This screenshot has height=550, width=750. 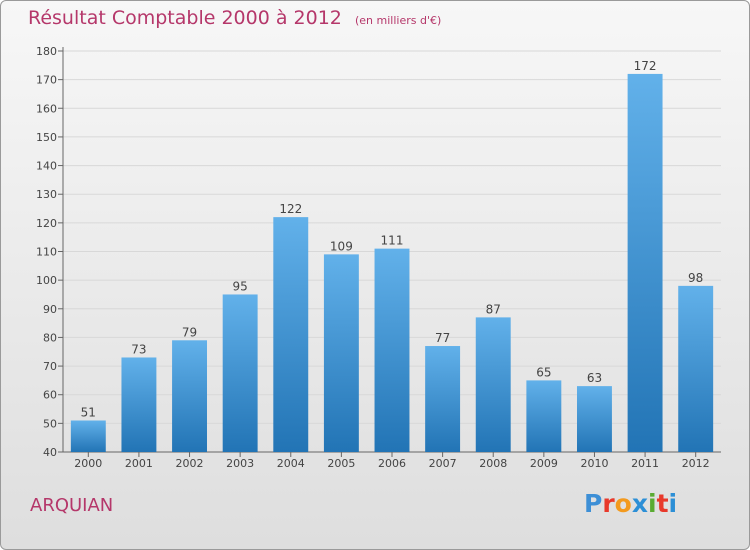 I want to click on data-label-2012: 98, so click(x=695, y=278).